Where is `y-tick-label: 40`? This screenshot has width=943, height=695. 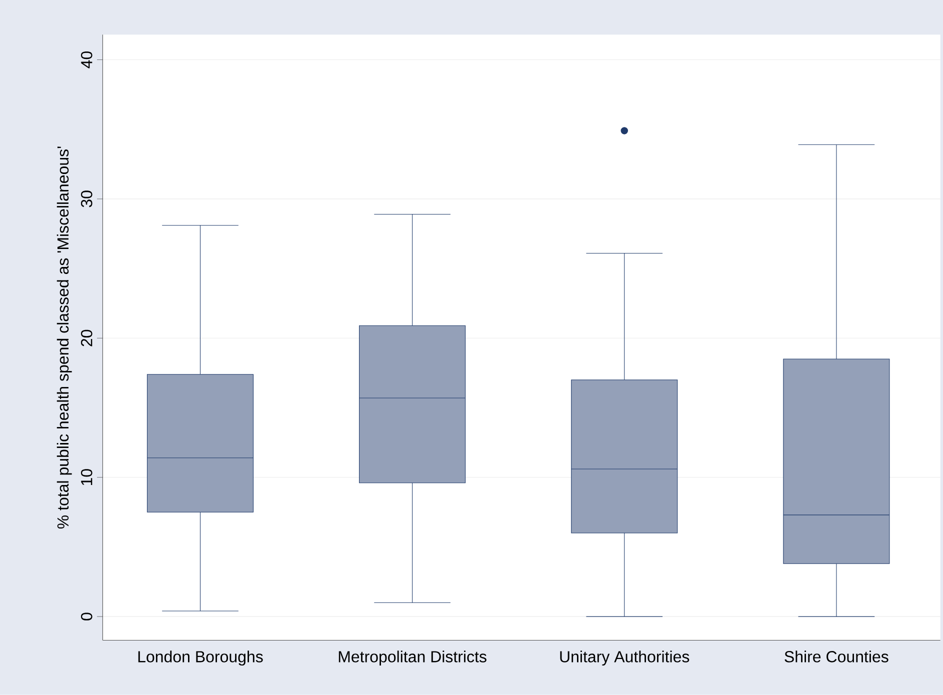 y-tick-label: 40 is located at coordinates (86, 59).